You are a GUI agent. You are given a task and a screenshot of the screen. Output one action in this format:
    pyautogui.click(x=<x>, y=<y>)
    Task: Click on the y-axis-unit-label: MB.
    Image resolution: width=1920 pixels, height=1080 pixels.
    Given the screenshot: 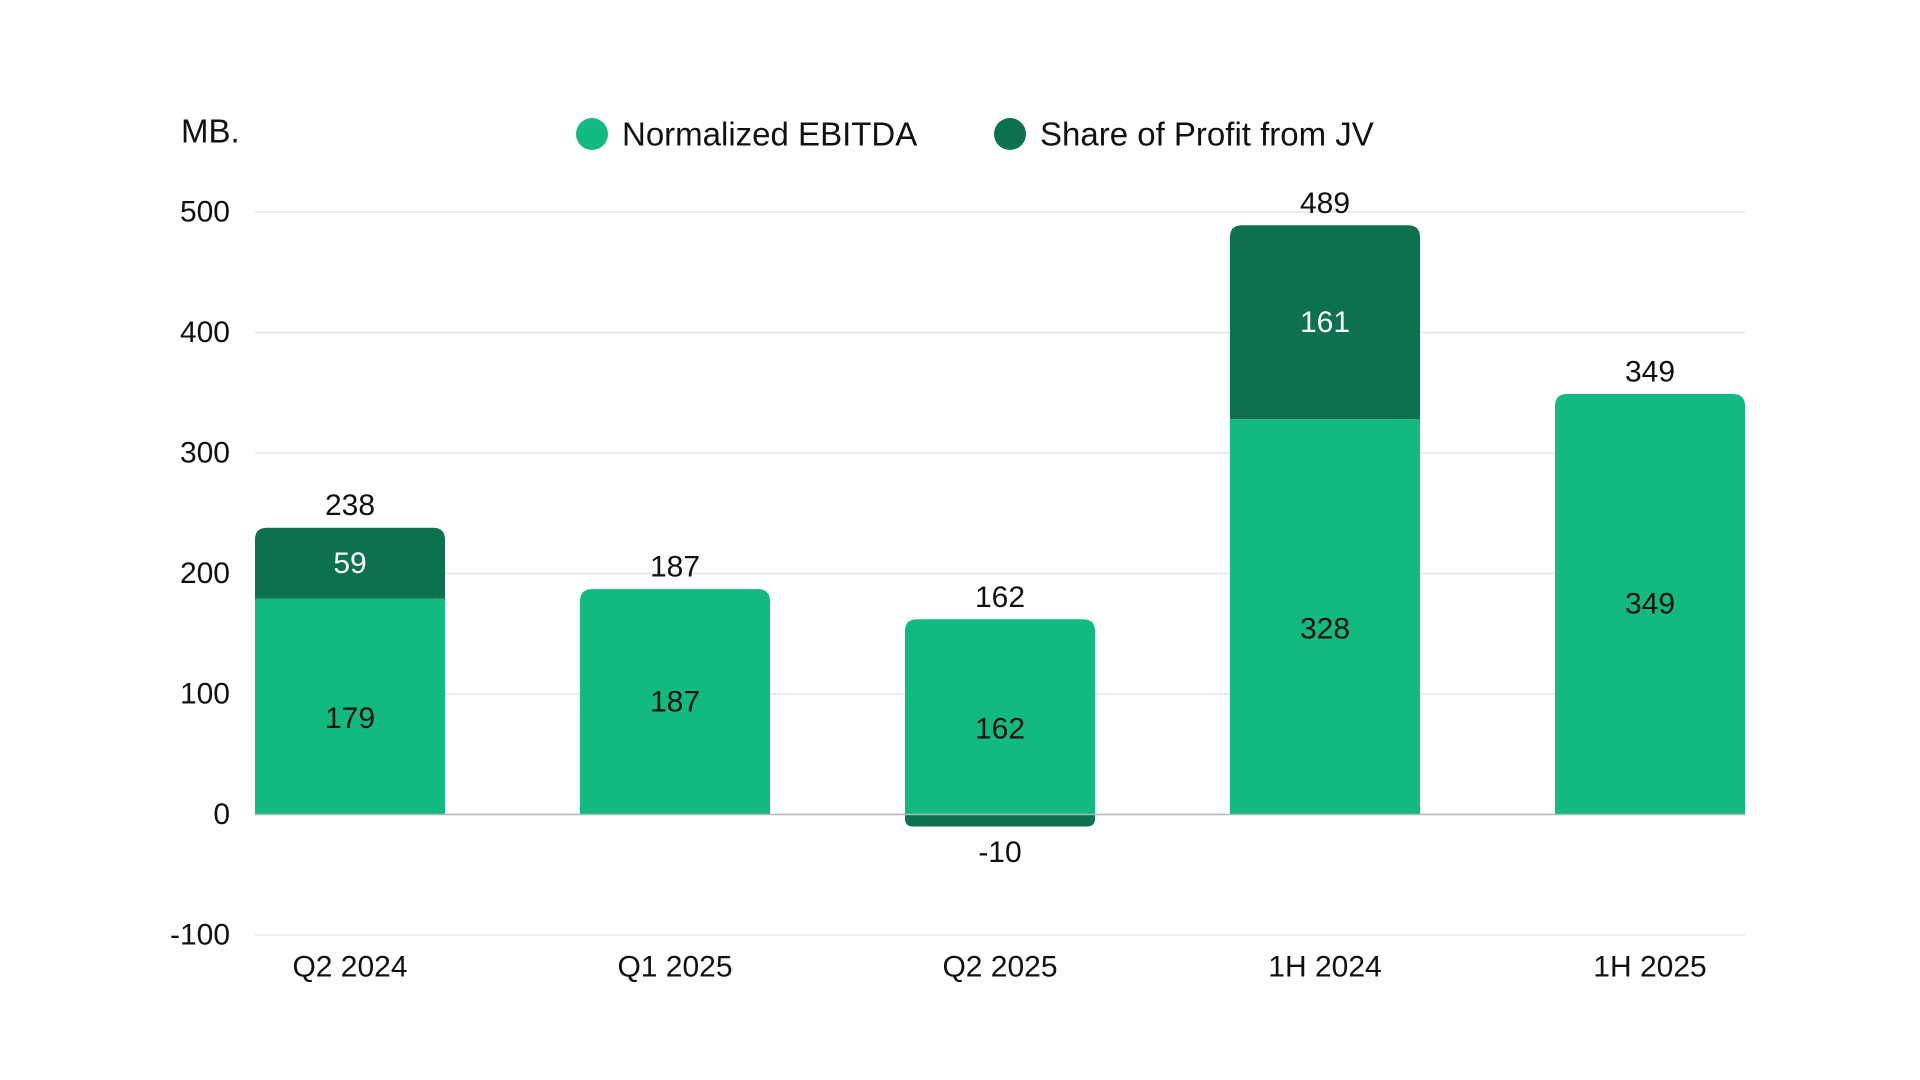 What is the action you would take?
    pyautogui.click(x=210, y=131)
    